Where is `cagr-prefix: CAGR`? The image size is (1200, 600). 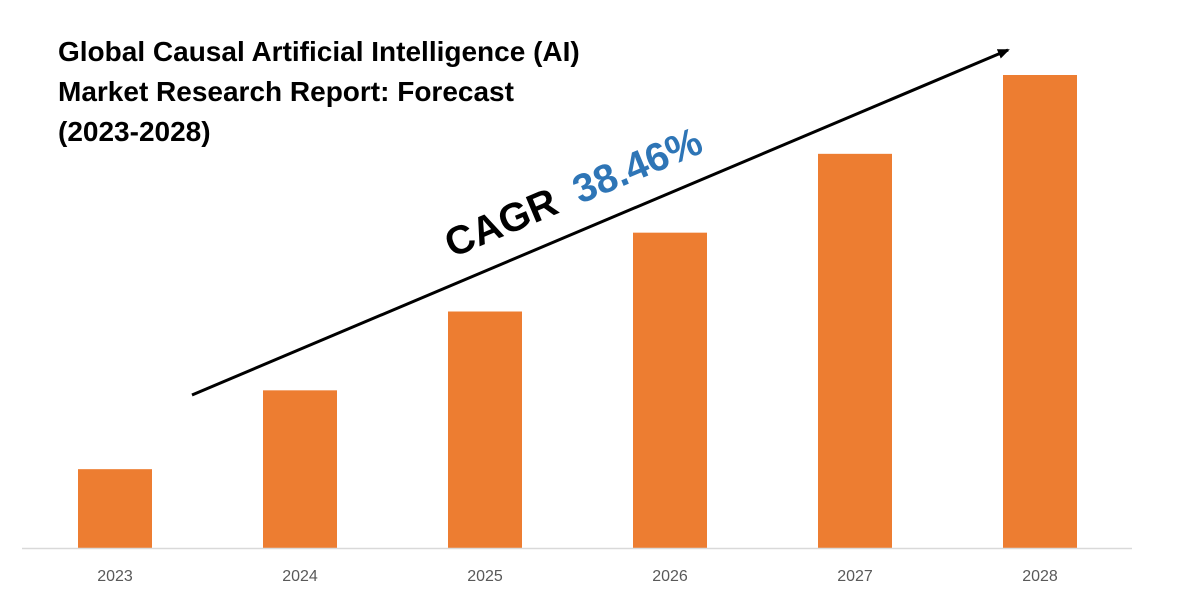
cagr-prefix: CAGR is located at coordinates (501, 223).